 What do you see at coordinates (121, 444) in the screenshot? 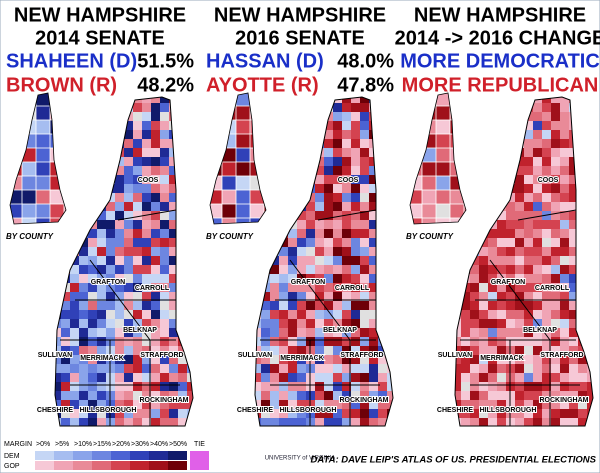
I see `legend-bin: >20%` at bounding box center [121, 444].